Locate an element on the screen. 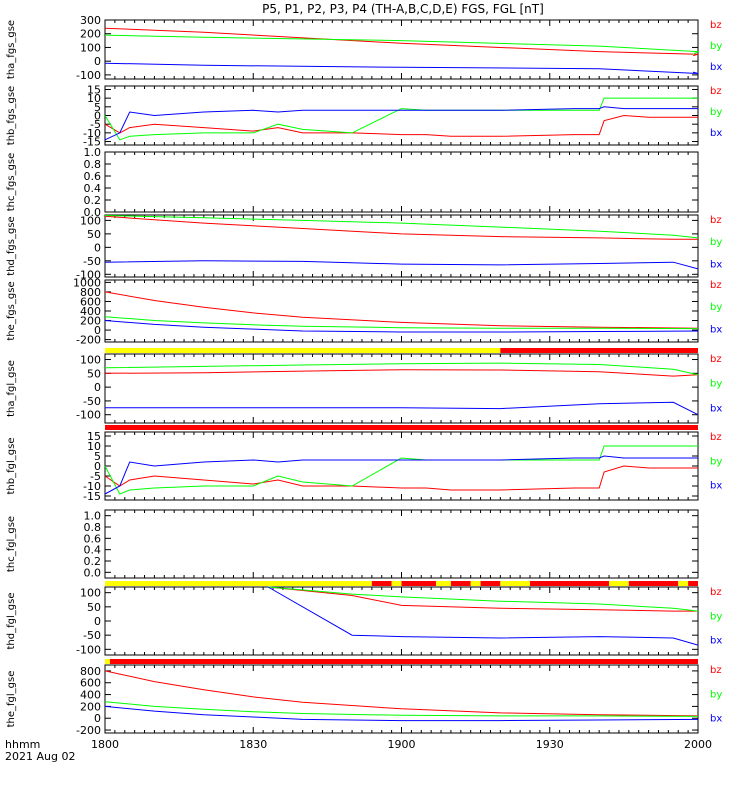  y-axis-label: the_fgl_gse is located at coordinates (11, 699).